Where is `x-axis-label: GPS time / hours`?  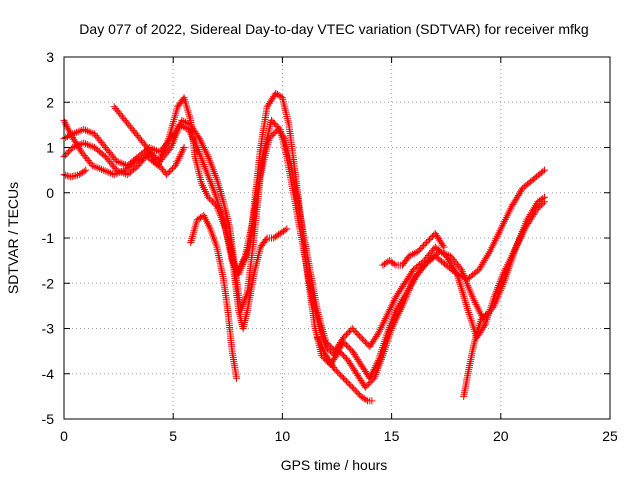 x-axis-label: GPS time / hours is located at coordinates (334, 465).